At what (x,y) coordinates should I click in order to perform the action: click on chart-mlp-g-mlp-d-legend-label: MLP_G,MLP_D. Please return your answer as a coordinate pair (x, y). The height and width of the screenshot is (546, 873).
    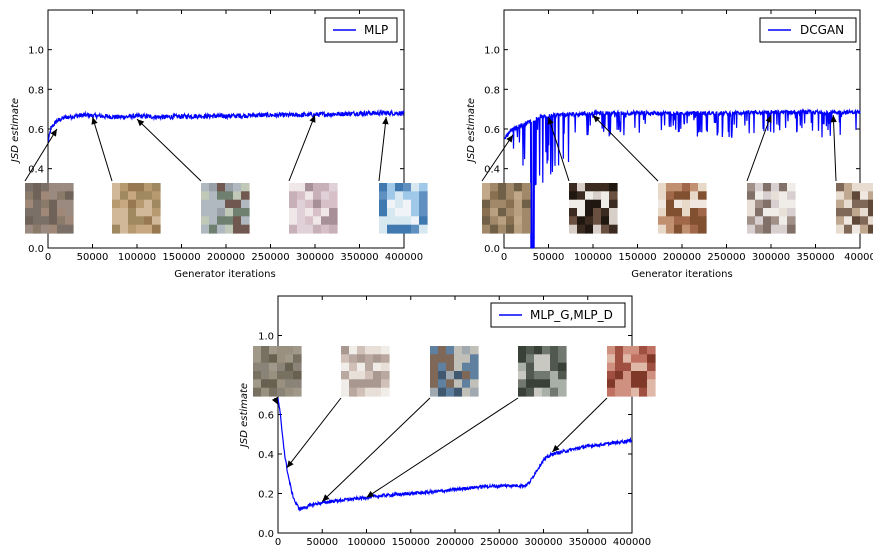
    Looking at the image, I should click on (571, 315).